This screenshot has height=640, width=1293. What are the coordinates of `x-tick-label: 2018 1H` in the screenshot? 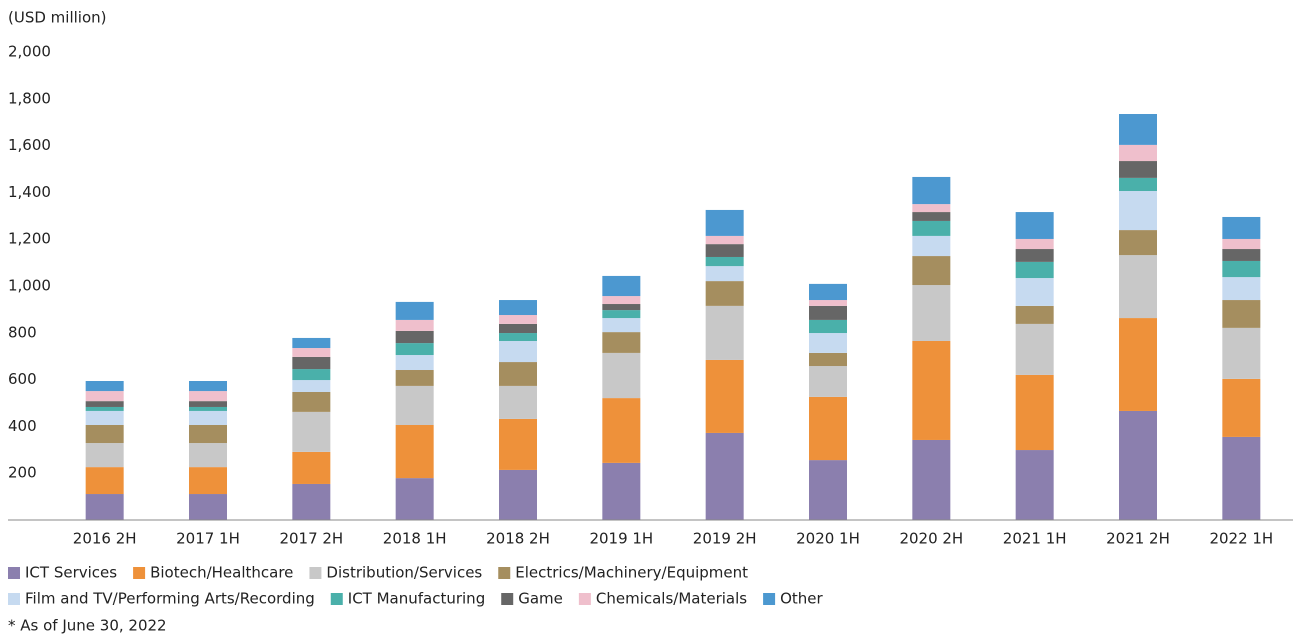 It's located at (415, 539).